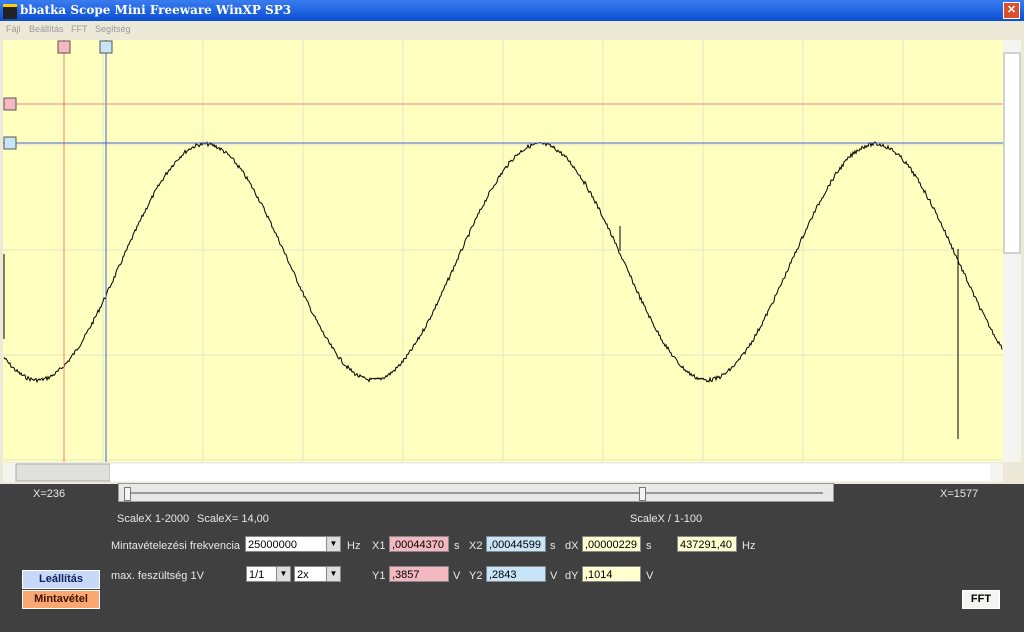 The height and width of the screenshot is (632, 1024). I want to click on left-position: X=236, so click(49, 494).